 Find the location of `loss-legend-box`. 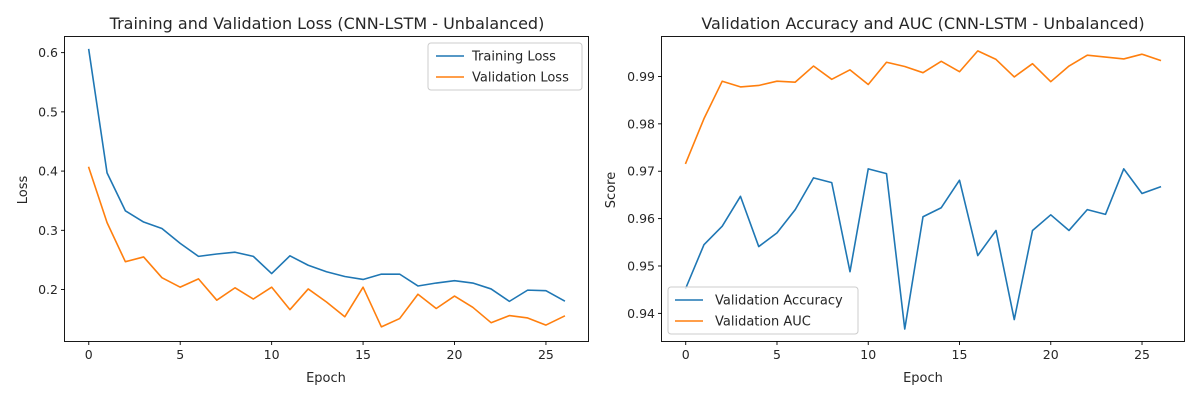

loss-legend-box is located at coordinates (505, 66).